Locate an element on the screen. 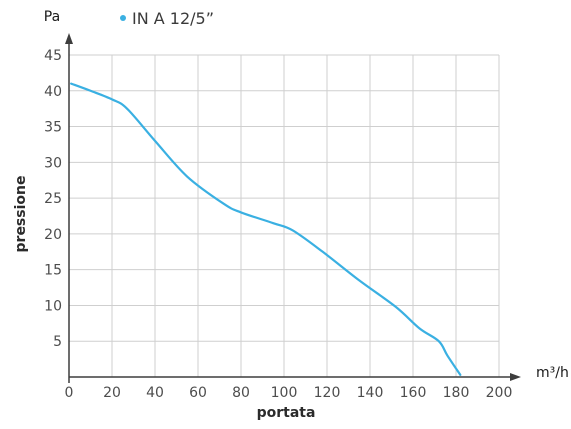 Image resolution: width=571 pixels, height=429 pixels. x-tick-label: 0 is located at coordinates (69, 393).